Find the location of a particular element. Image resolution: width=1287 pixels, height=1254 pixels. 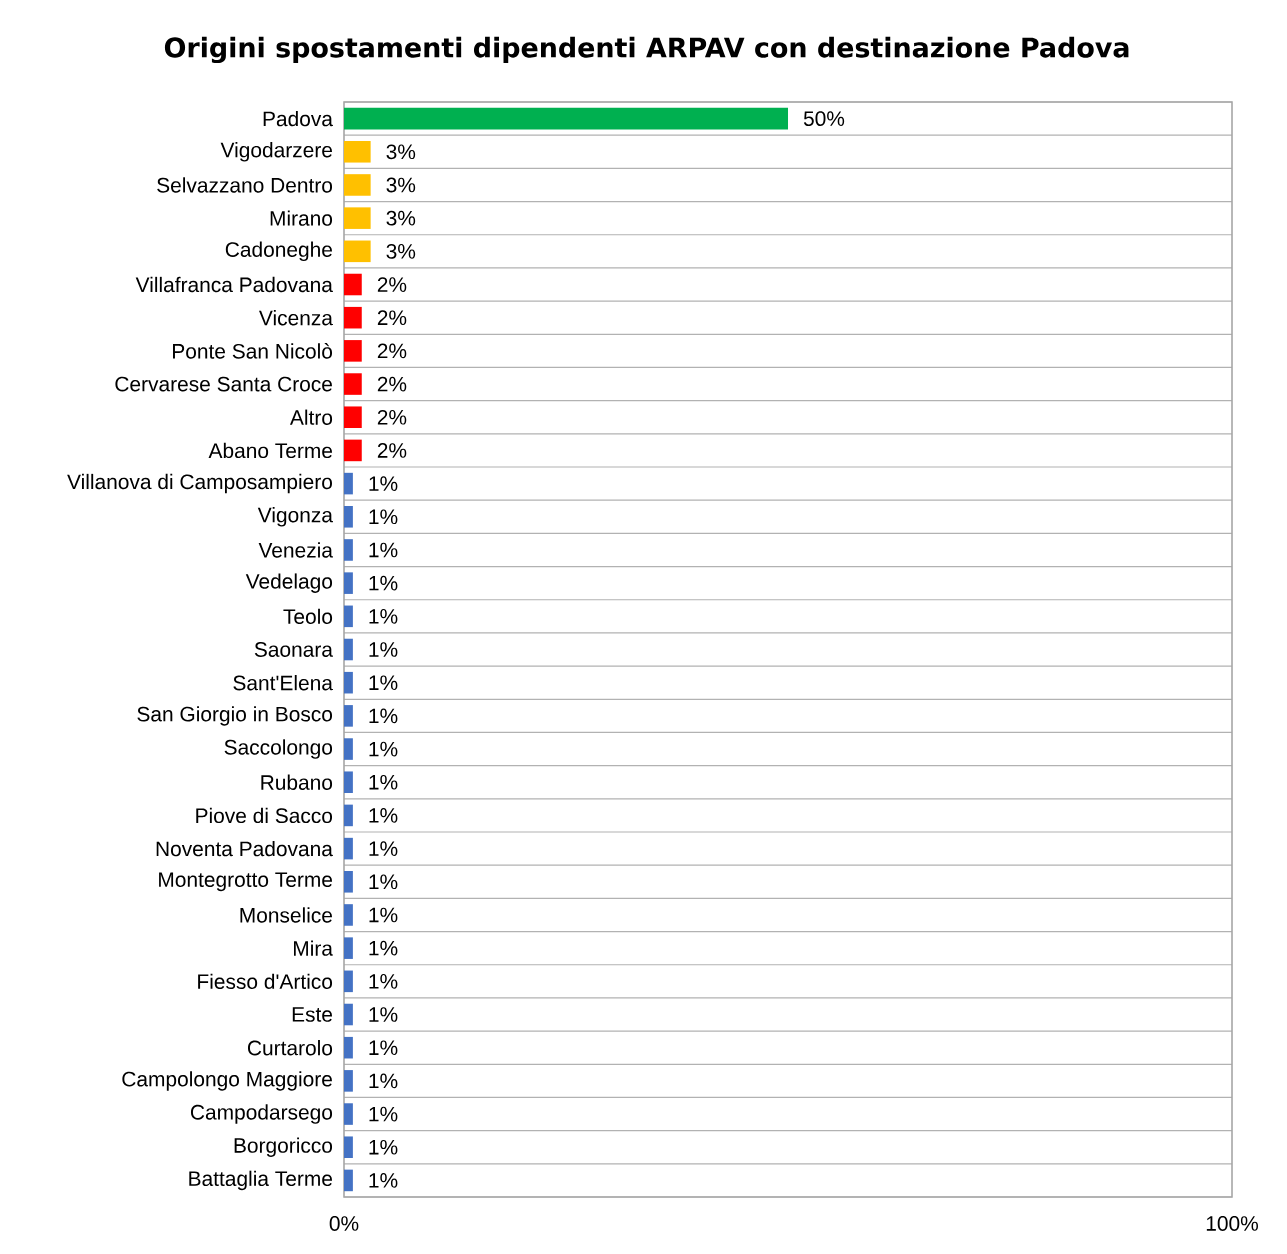

y-tick-label: Altro is located at coordinates (311, 417).